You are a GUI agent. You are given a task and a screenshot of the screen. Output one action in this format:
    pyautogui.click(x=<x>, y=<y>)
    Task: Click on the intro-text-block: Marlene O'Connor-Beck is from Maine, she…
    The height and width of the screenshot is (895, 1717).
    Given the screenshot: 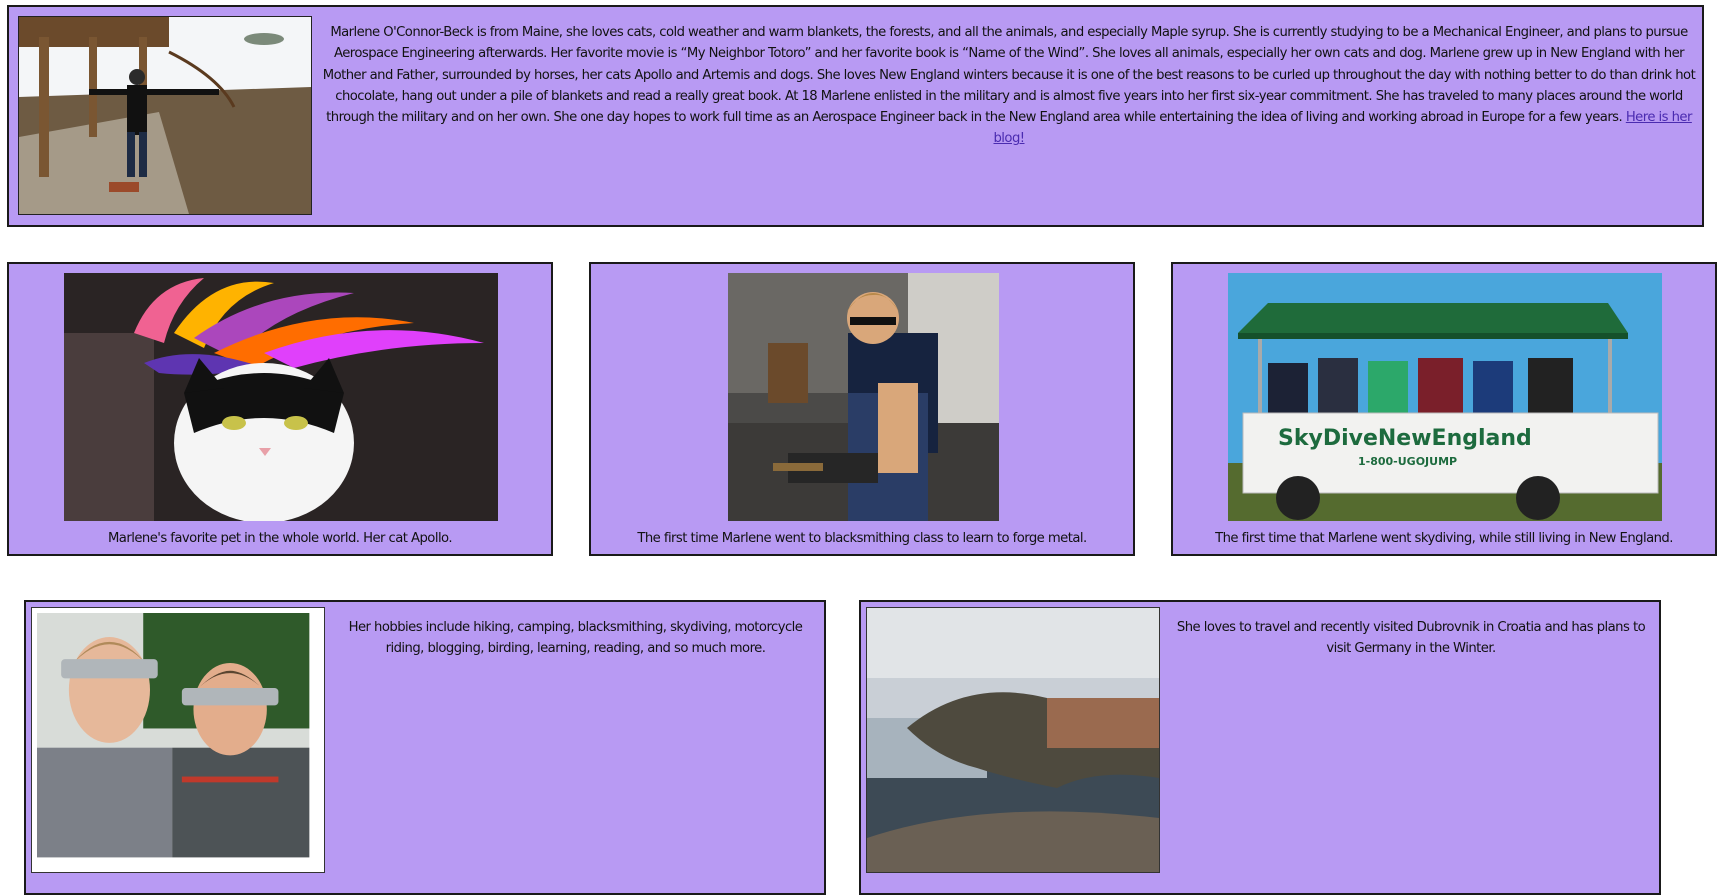 What is the action you would take?
    pyautogui.click(x=1009, y=86)
    